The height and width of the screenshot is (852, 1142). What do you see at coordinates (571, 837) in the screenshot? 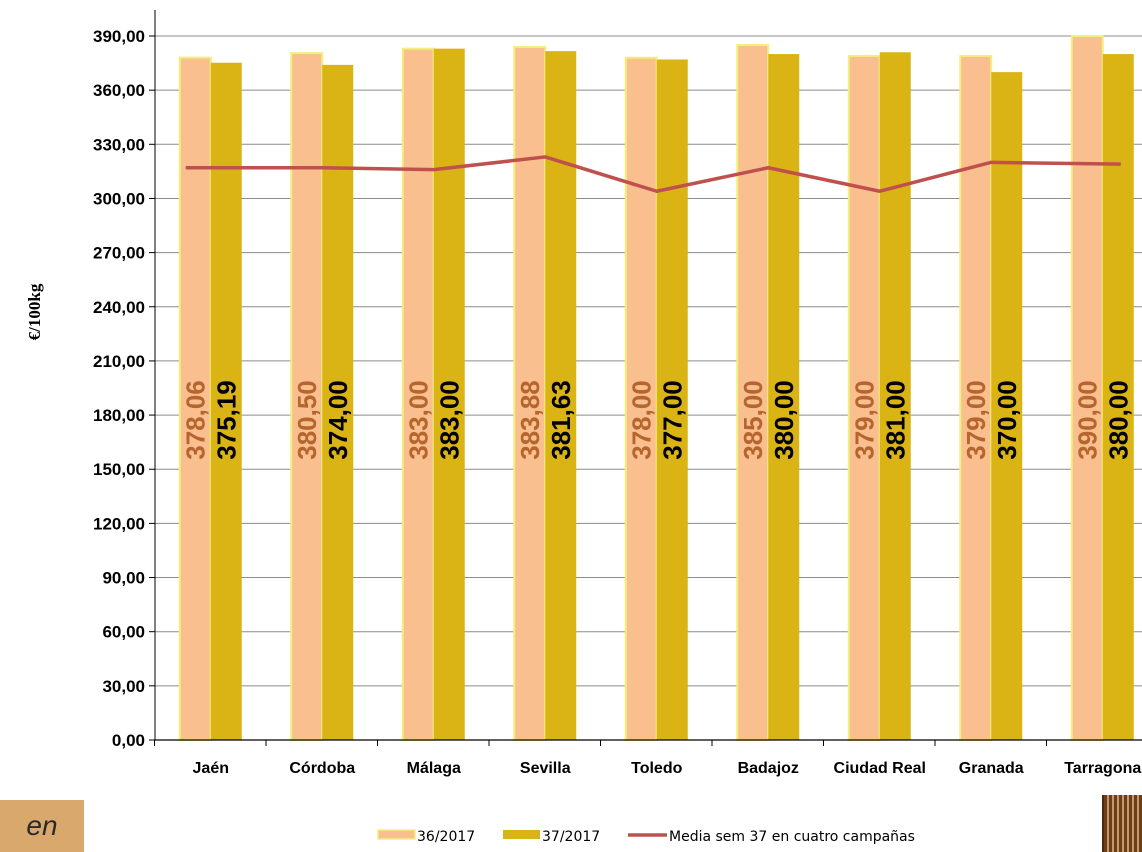
I see `legend-label-37-2017: 37/2017` at bounding box center [571, 837].